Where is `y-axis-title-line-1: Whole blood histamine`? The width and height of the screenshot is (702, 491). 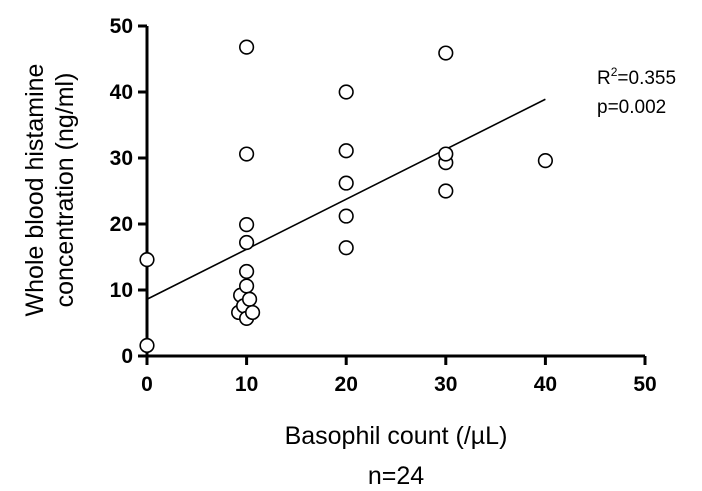
y-axis-title-line-1: Whole blood histamine is located at coordinates (35, 190).